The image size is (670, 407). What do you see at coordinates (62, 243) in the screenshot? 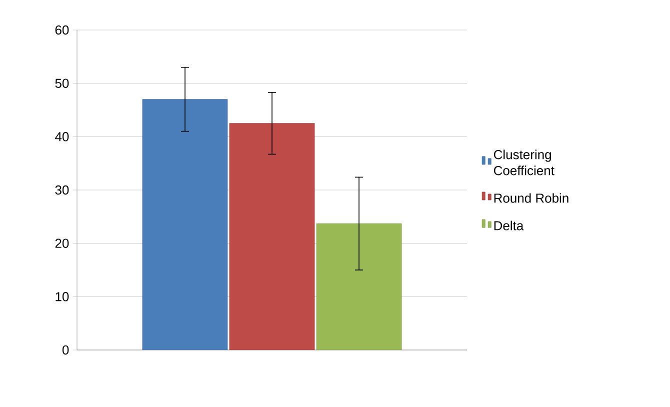
I see `y-tick-label: 20` at bounding box center [62, 243].